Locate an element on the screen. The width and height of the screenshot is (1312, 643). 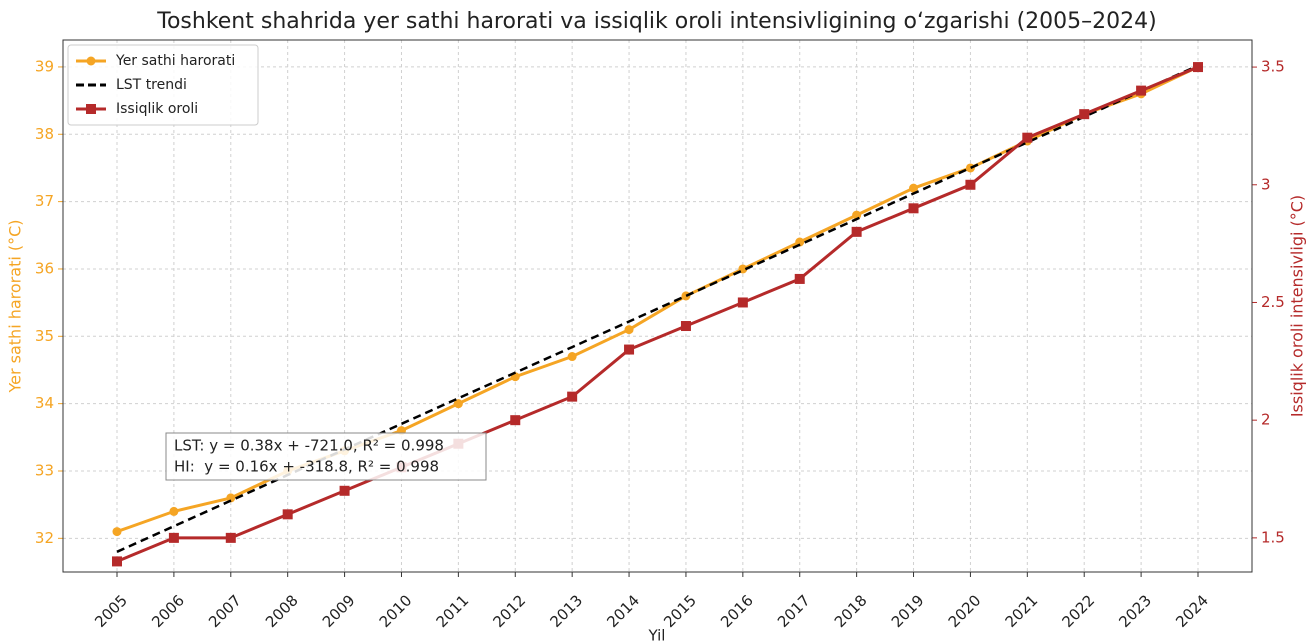
x-tick-label: 2011 is located at coordinates (453, 611).